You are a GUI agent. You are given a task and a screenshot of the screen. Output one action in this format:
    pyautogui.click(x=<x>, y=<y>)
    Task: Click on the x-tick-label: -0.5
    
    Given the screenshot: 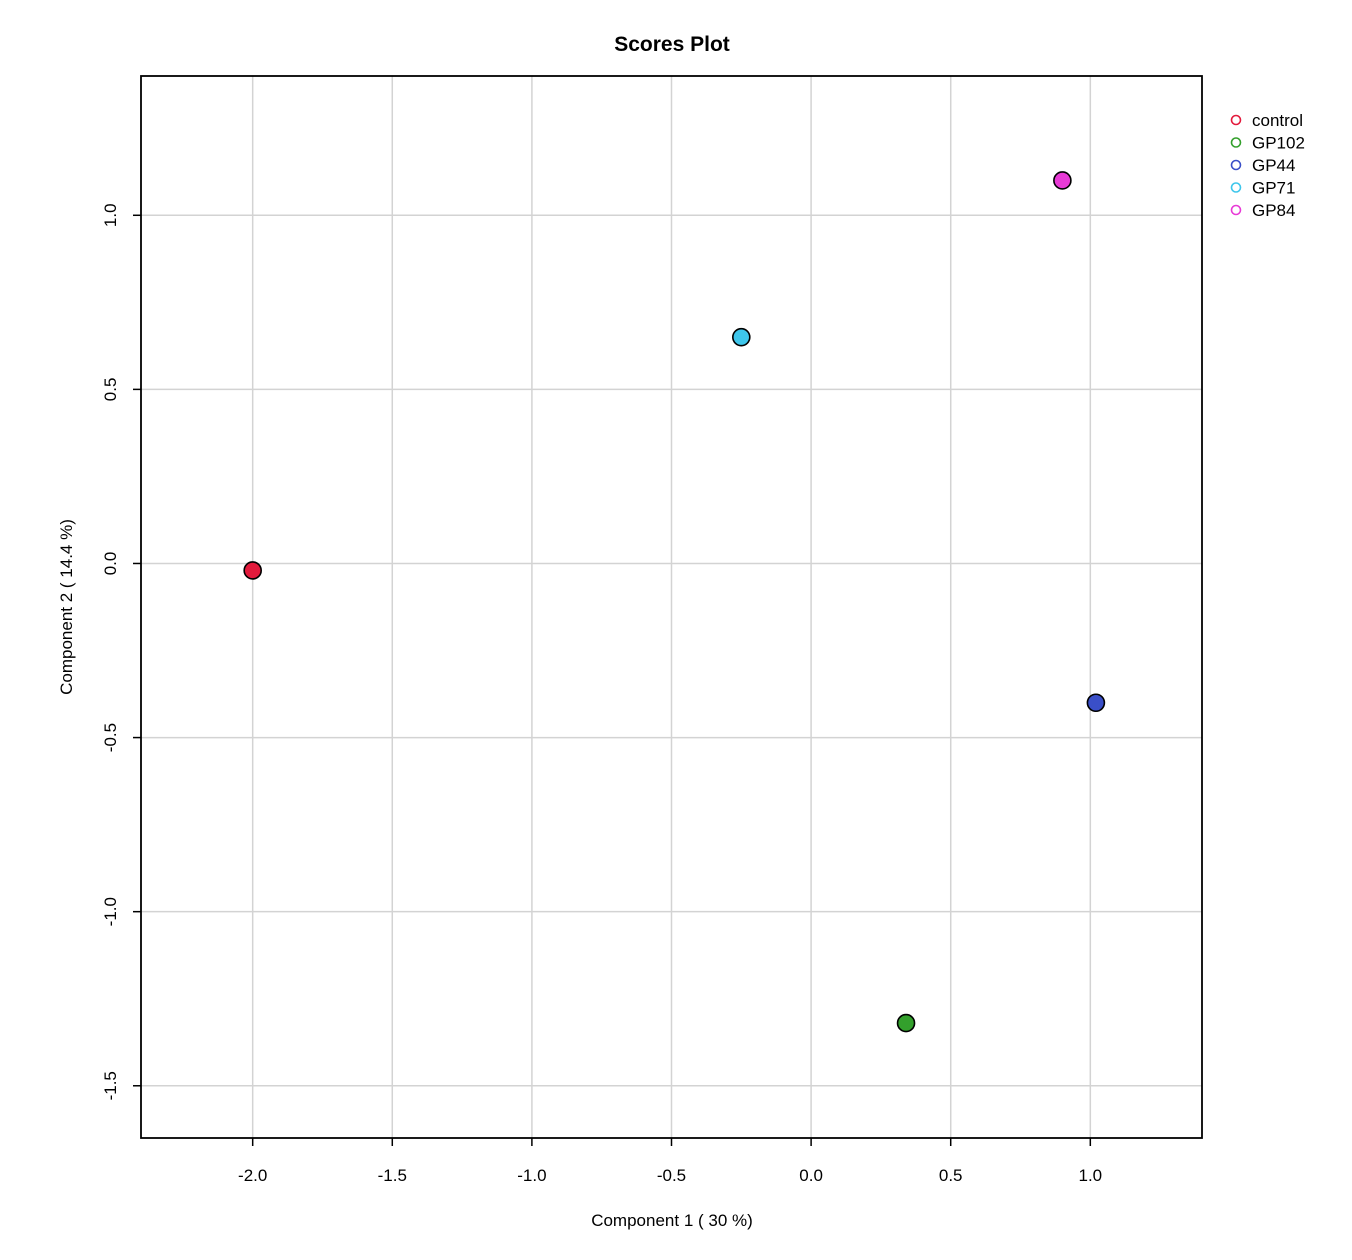 What is the action you would take?
    pyautogui.click(x=671, y=1175)
    